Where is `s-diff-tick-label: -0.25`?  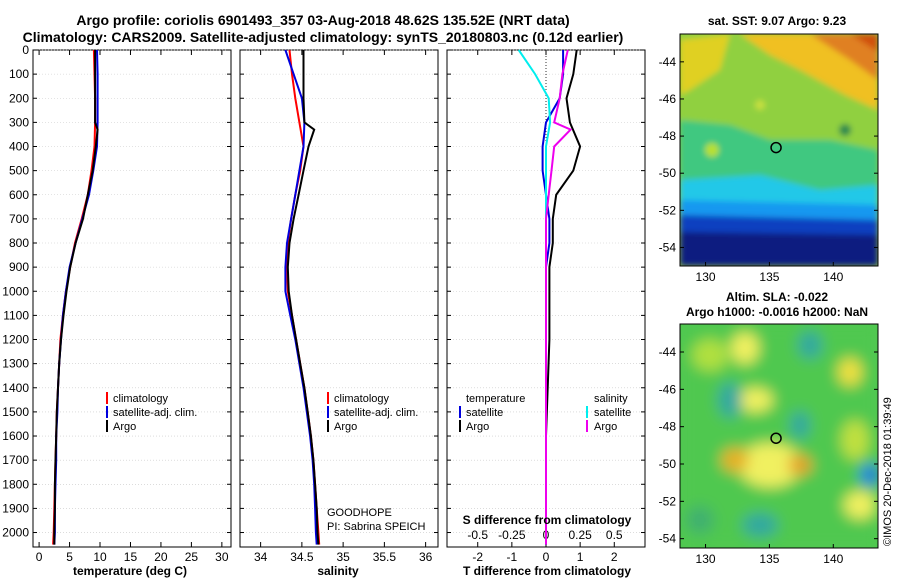 s-diff-tick-label: -0.25 is located at coordinates (512, 535).